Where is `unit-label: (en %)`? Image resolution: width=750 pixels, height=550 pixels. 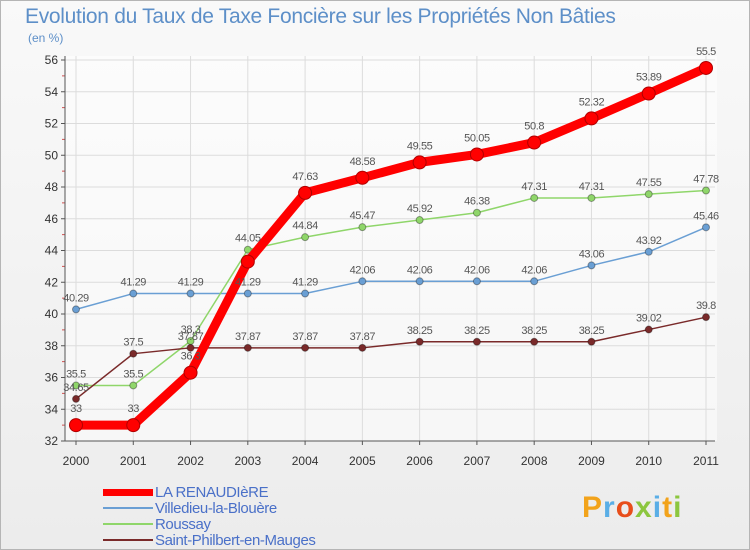 unit-label: (en %) is located at coordinates (46, 38).